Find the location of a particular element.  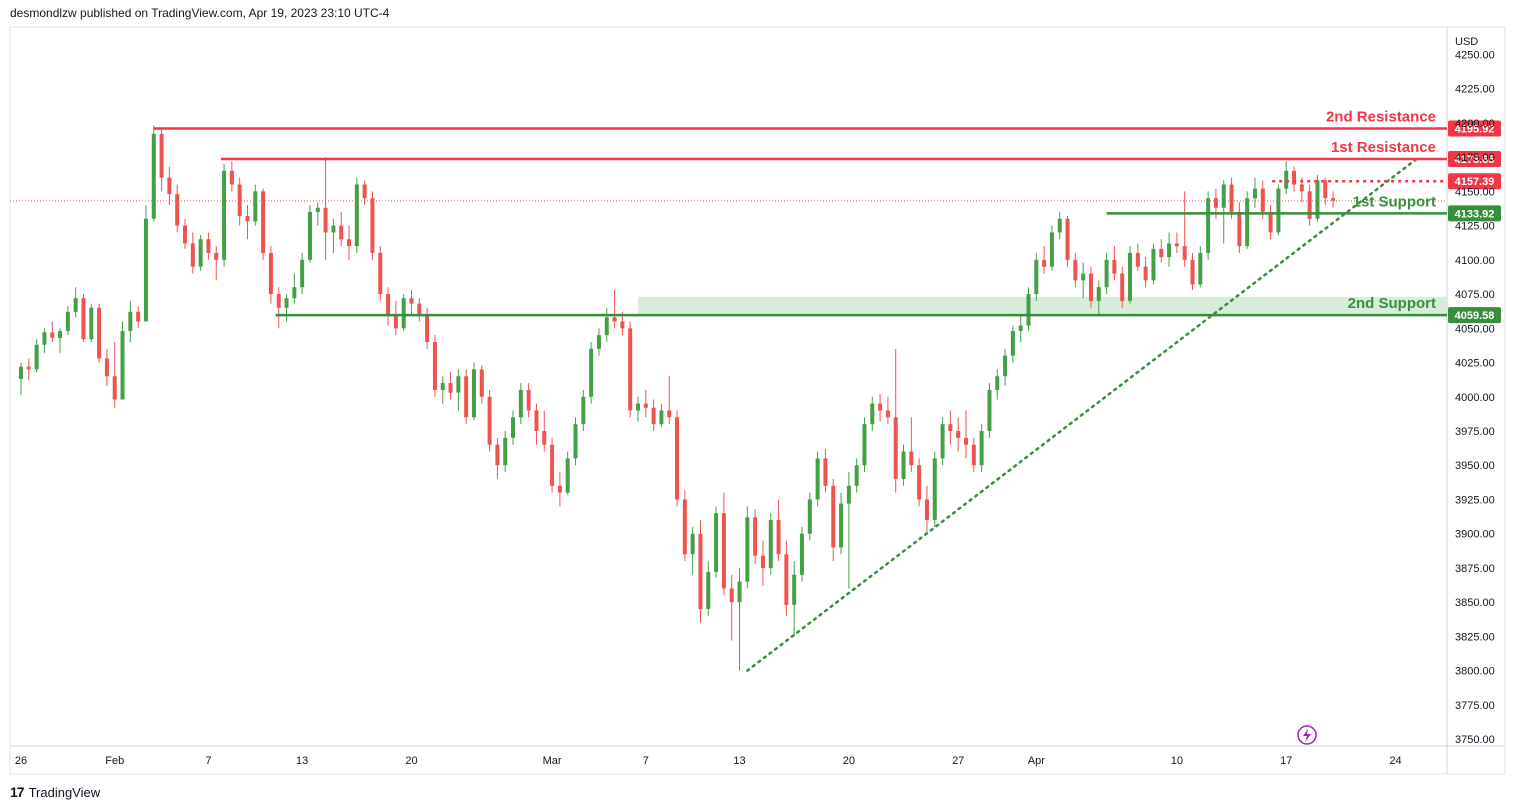

x-tick-label: 17 is located at coordinates (1286, 761).